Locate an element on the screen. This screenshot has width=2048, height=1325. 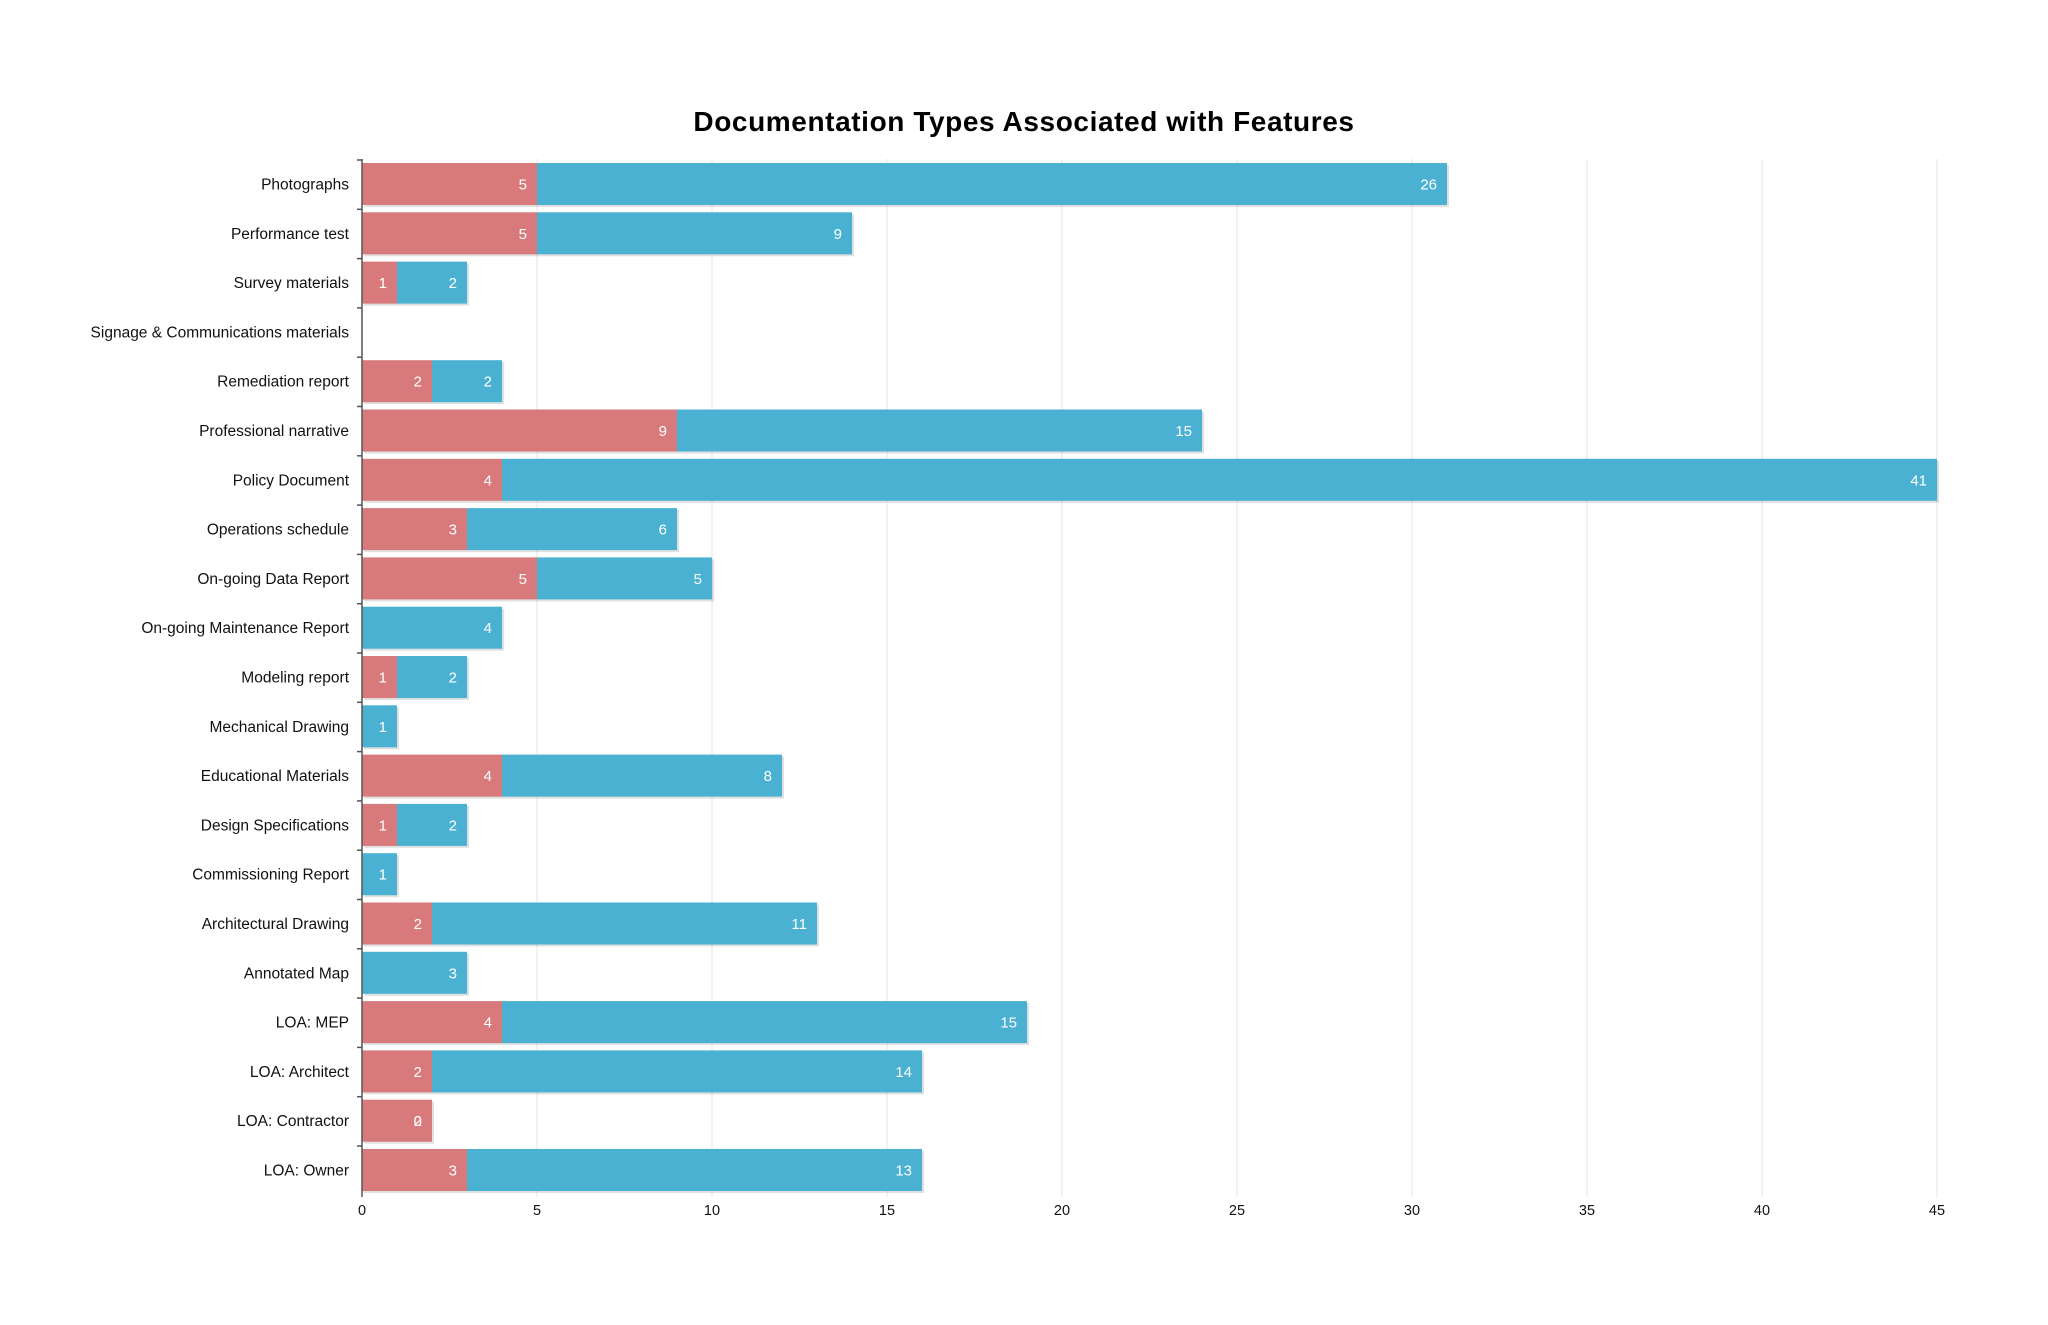
category-label: Photographs is located at coordinates (305, 185).